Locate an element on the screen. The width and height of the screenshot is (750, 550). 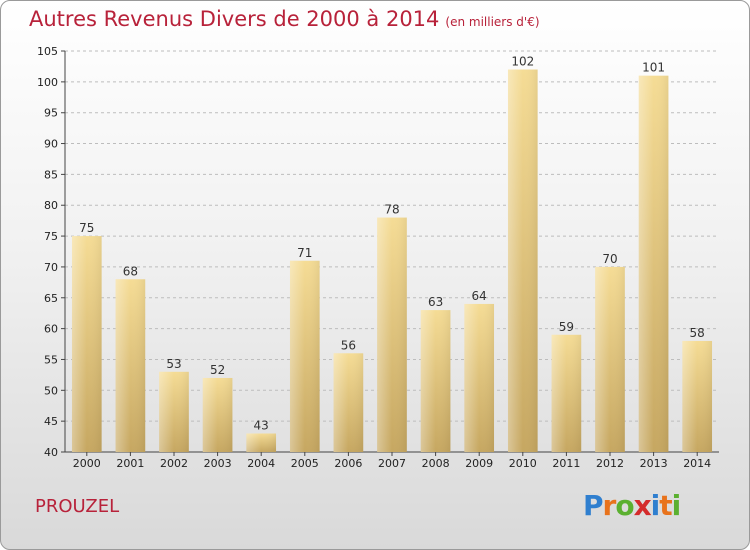
data-label: 56 is located at coordinates (348, 345).